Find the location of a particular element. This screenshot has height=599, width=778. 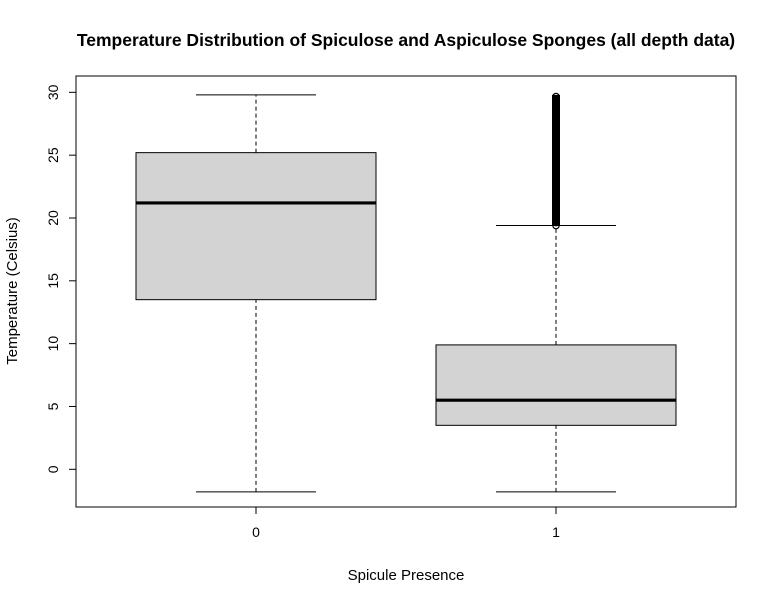

y-tick-label-4: 20 is located at coordinates (53, 218).